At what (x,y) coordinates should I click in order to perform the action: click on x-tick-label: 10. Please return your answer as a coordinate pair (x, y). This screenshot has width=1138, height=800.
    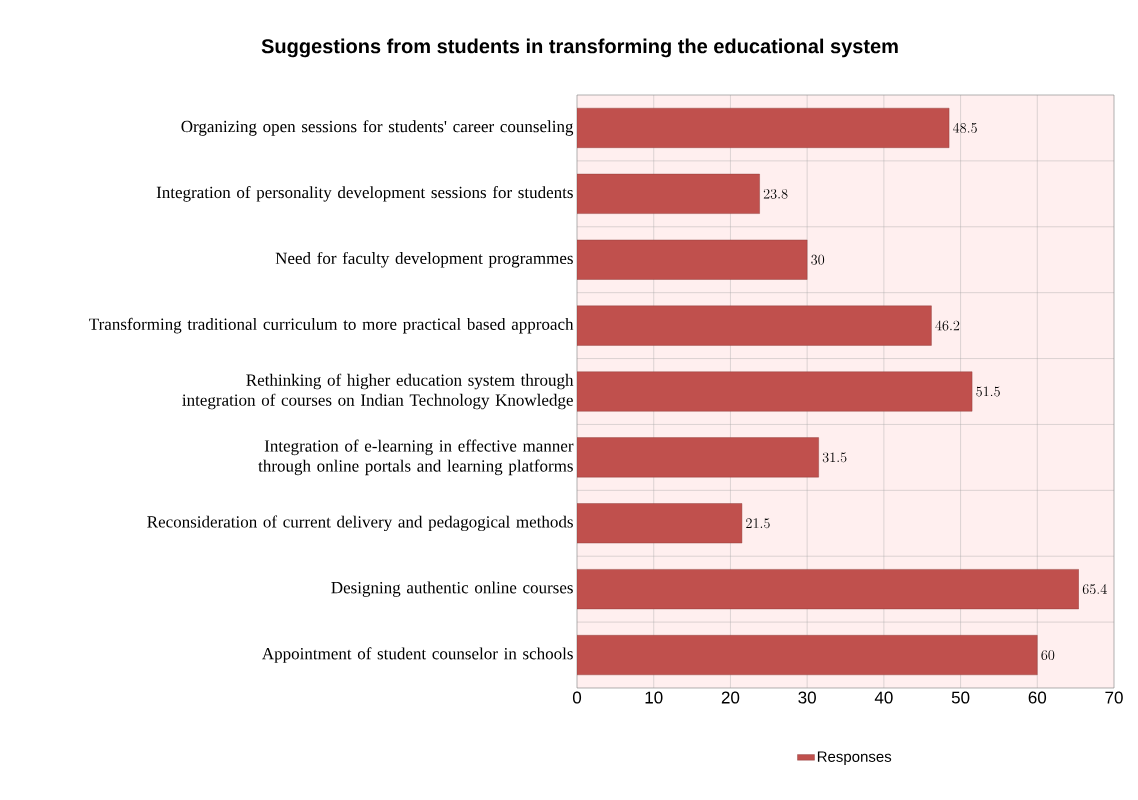
    Looking at the image, I should click on (654, 697).